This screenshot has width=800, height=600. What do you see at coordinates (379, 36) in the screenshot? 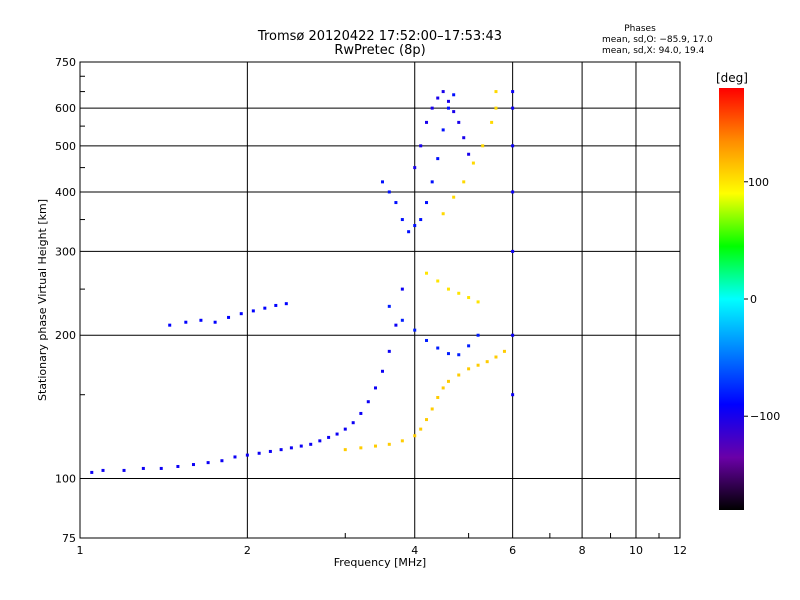
I see `chart-title: Tromsø 20120422 17:52:00–17:53:43` at bounding box center [379, 36].